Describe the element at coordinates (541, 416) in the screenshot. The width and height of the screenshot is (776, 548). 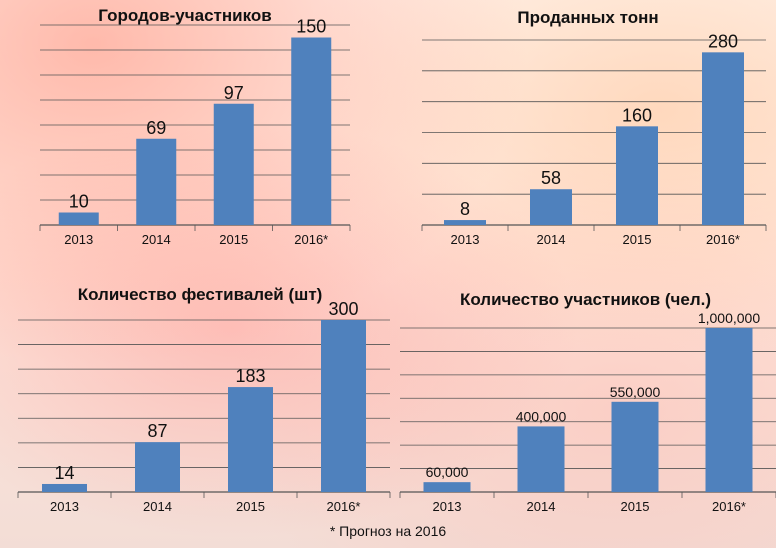
I see `data-label: 400,000` at that location.